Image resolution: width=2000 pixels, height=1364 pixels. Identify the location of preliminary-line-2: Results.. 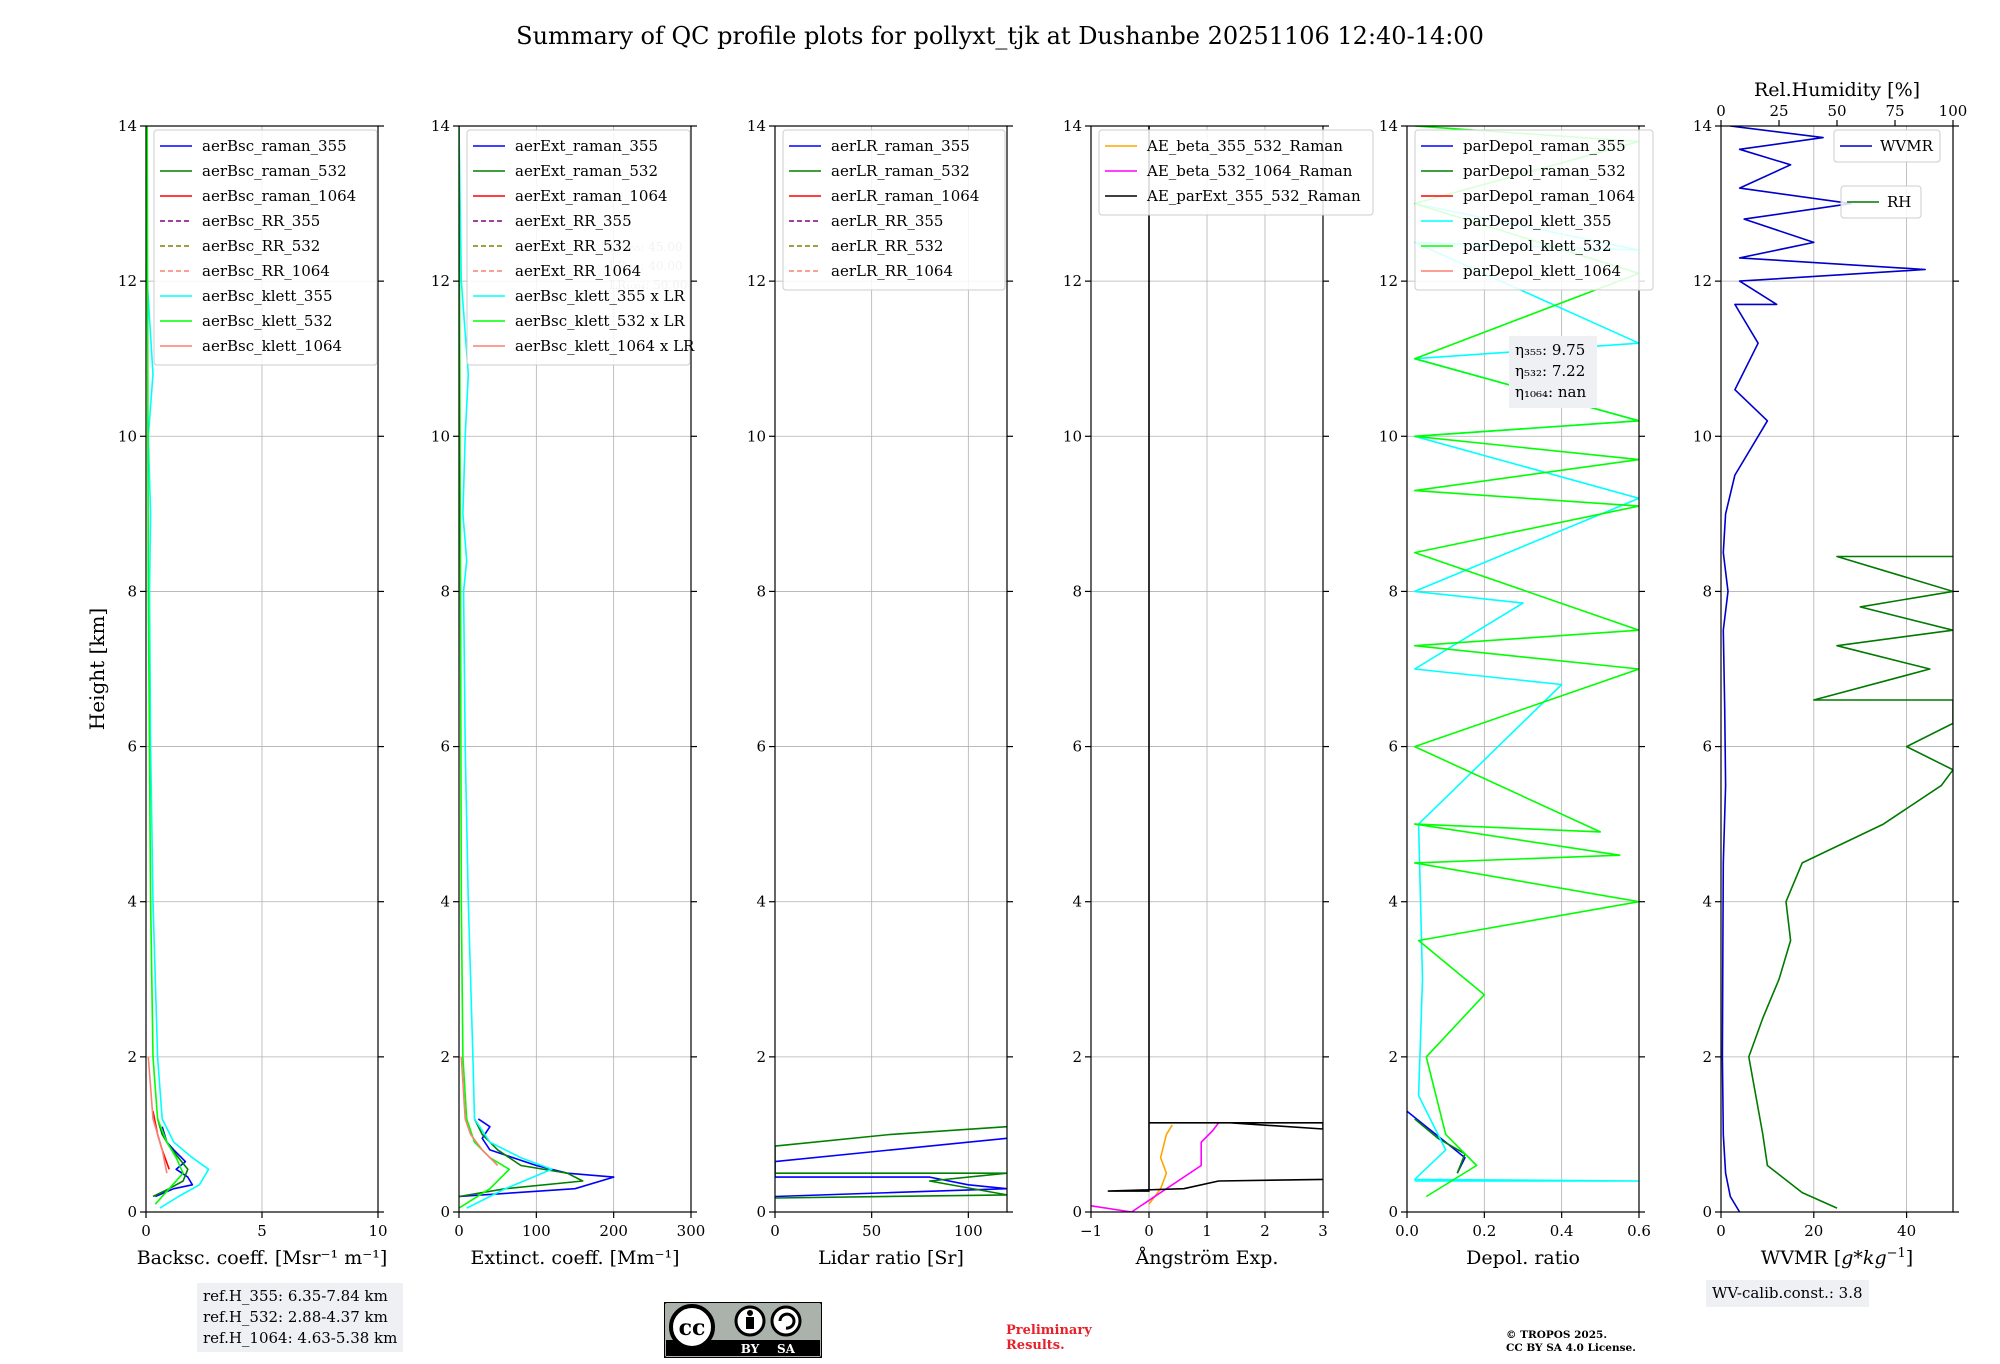
(1035, 1345).